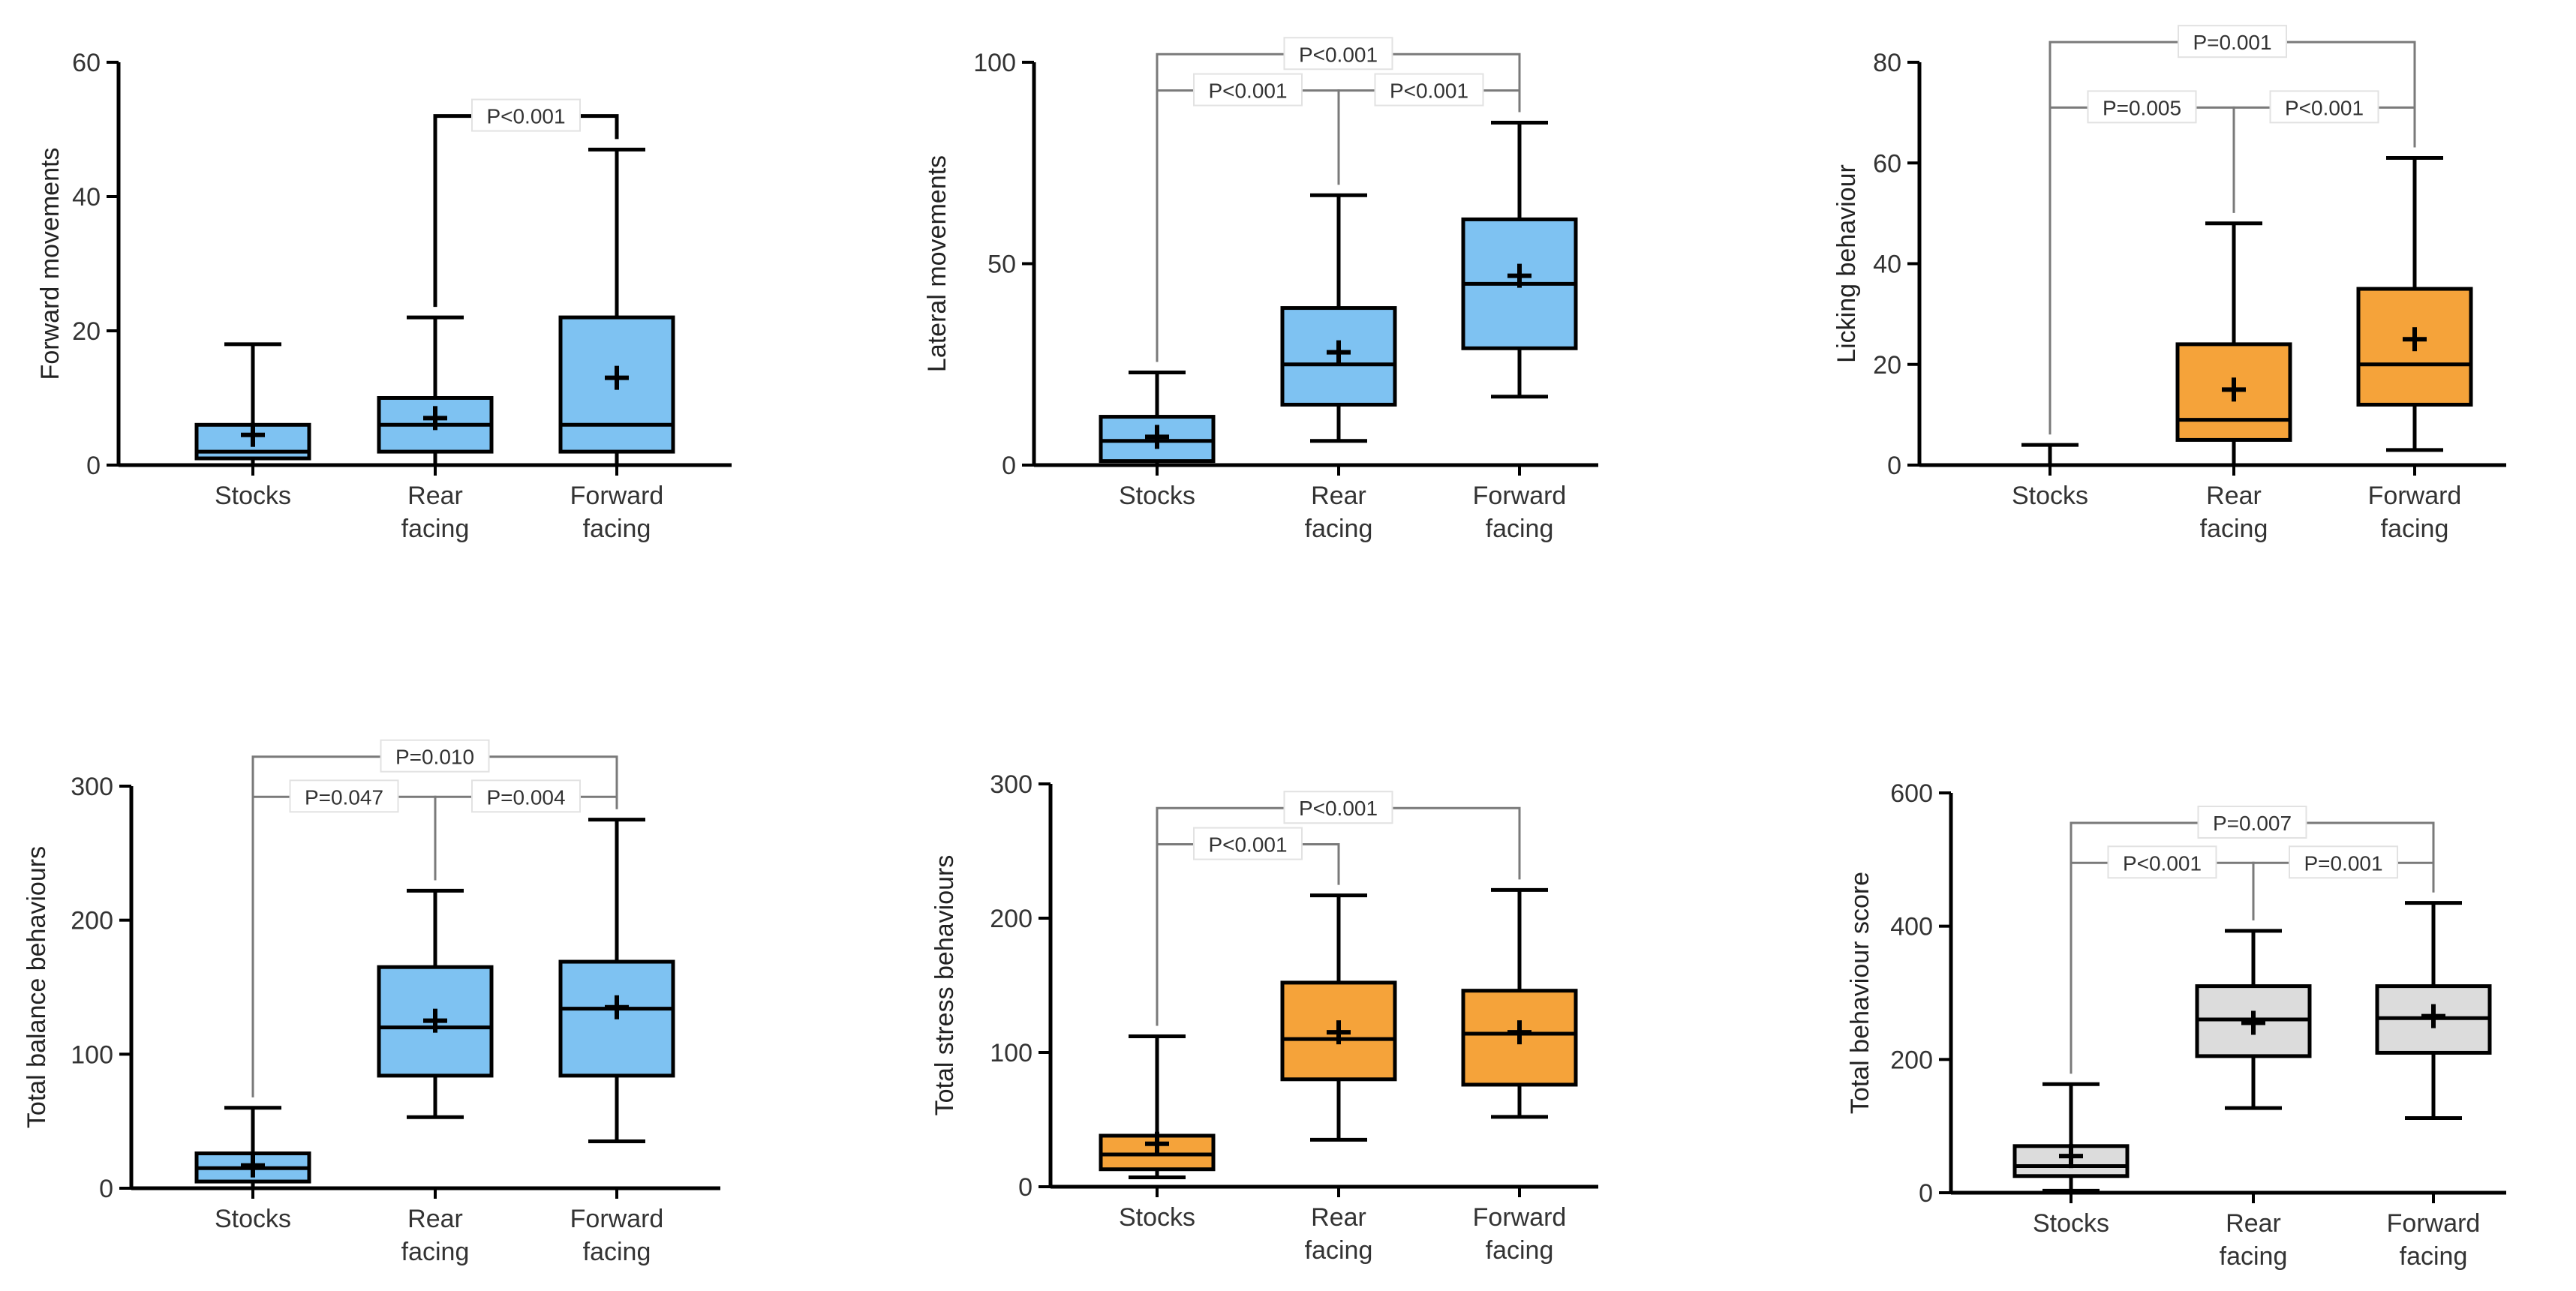 The height and width of the screenshot is (1291, 2576). I want to click on p-value-label: P=0.010, so click(434, 757).